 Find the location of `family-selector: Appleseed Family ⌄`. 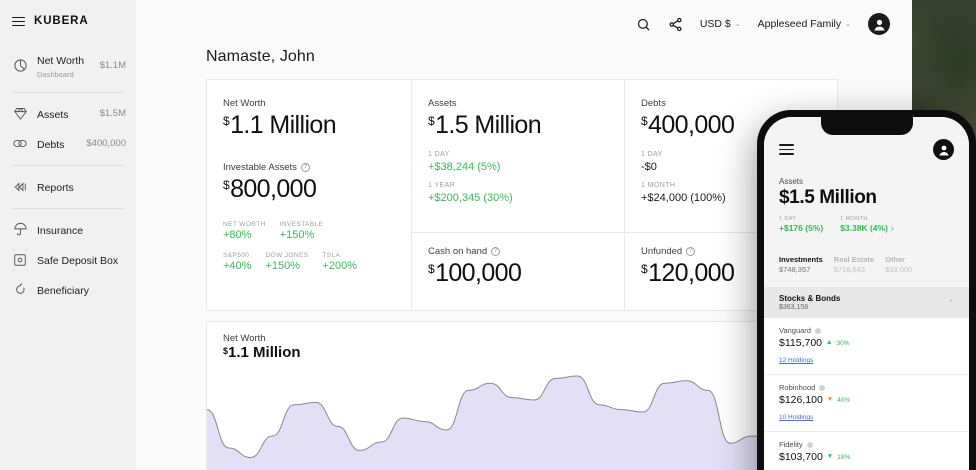

family-selector: Appleseed Family ⌄ is located at coordinates (804, 24).